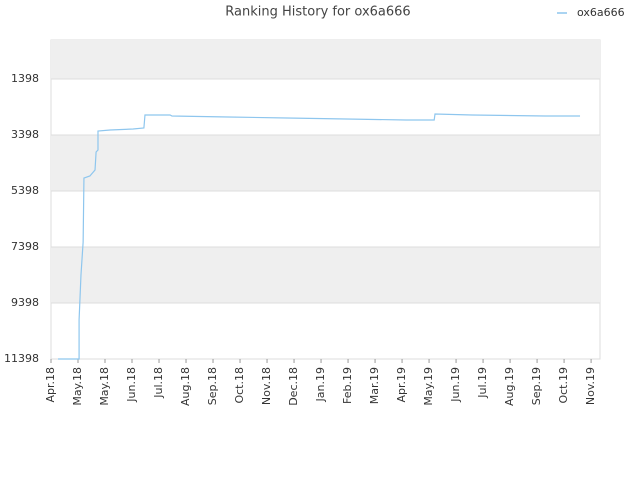 Image resolution: width=640 pixels, height=484 pixels. What do you see at coordinates (320, 384) in the screenshot?
I see `x-tick-label: Jan.19` at bounding box center [320, 384].